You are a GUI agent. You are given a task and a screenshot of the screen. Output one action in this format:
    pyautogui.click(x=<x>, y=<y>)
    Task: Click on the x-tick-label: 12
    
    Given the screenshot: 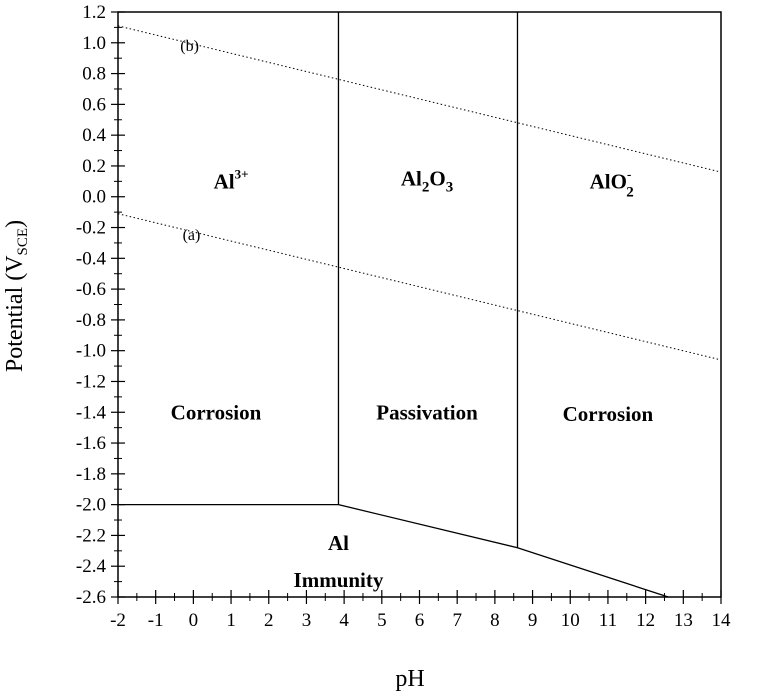 What is the action you would take?
    pyautogui.click(x=645, y=620)
    